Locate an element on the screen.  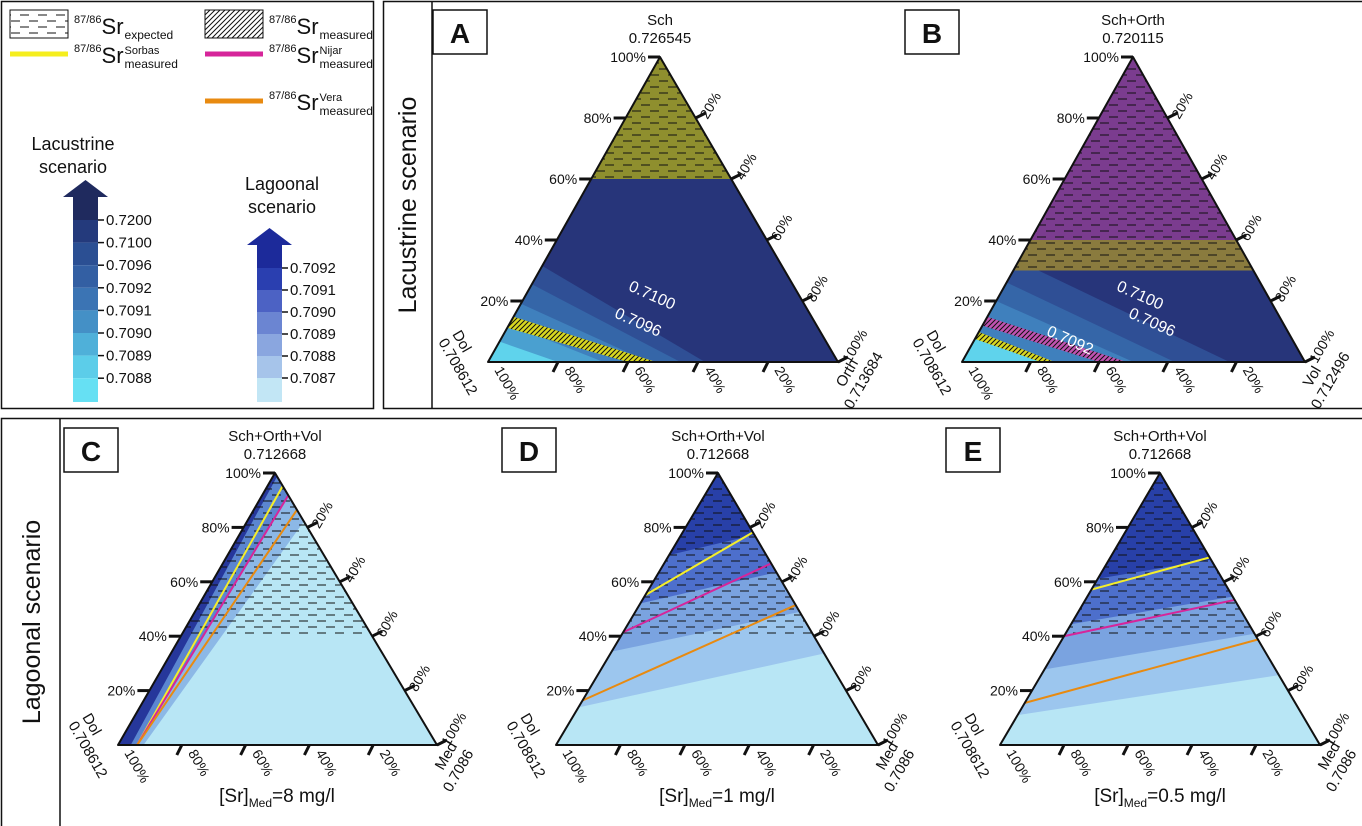
row-label: Lagoonal scenario is located at coordinates (32, 622).